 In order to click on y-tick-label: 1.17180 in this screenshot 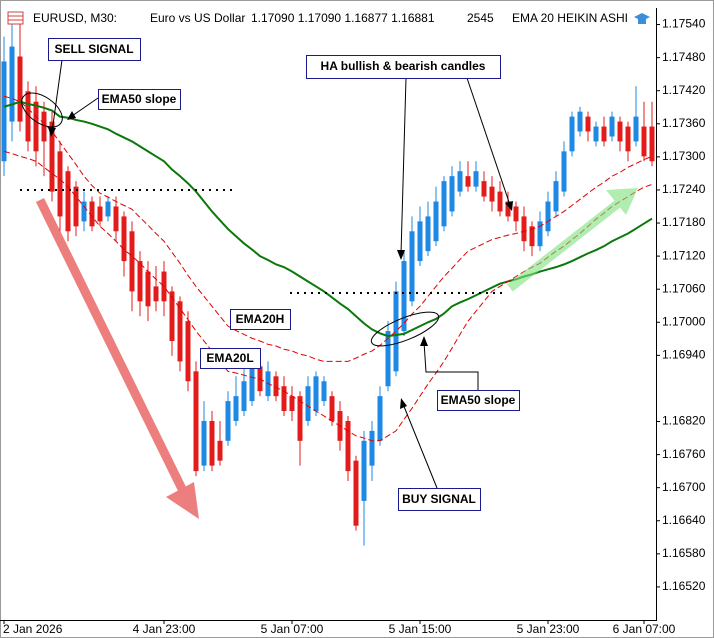, I will do `click(684, 222)`.